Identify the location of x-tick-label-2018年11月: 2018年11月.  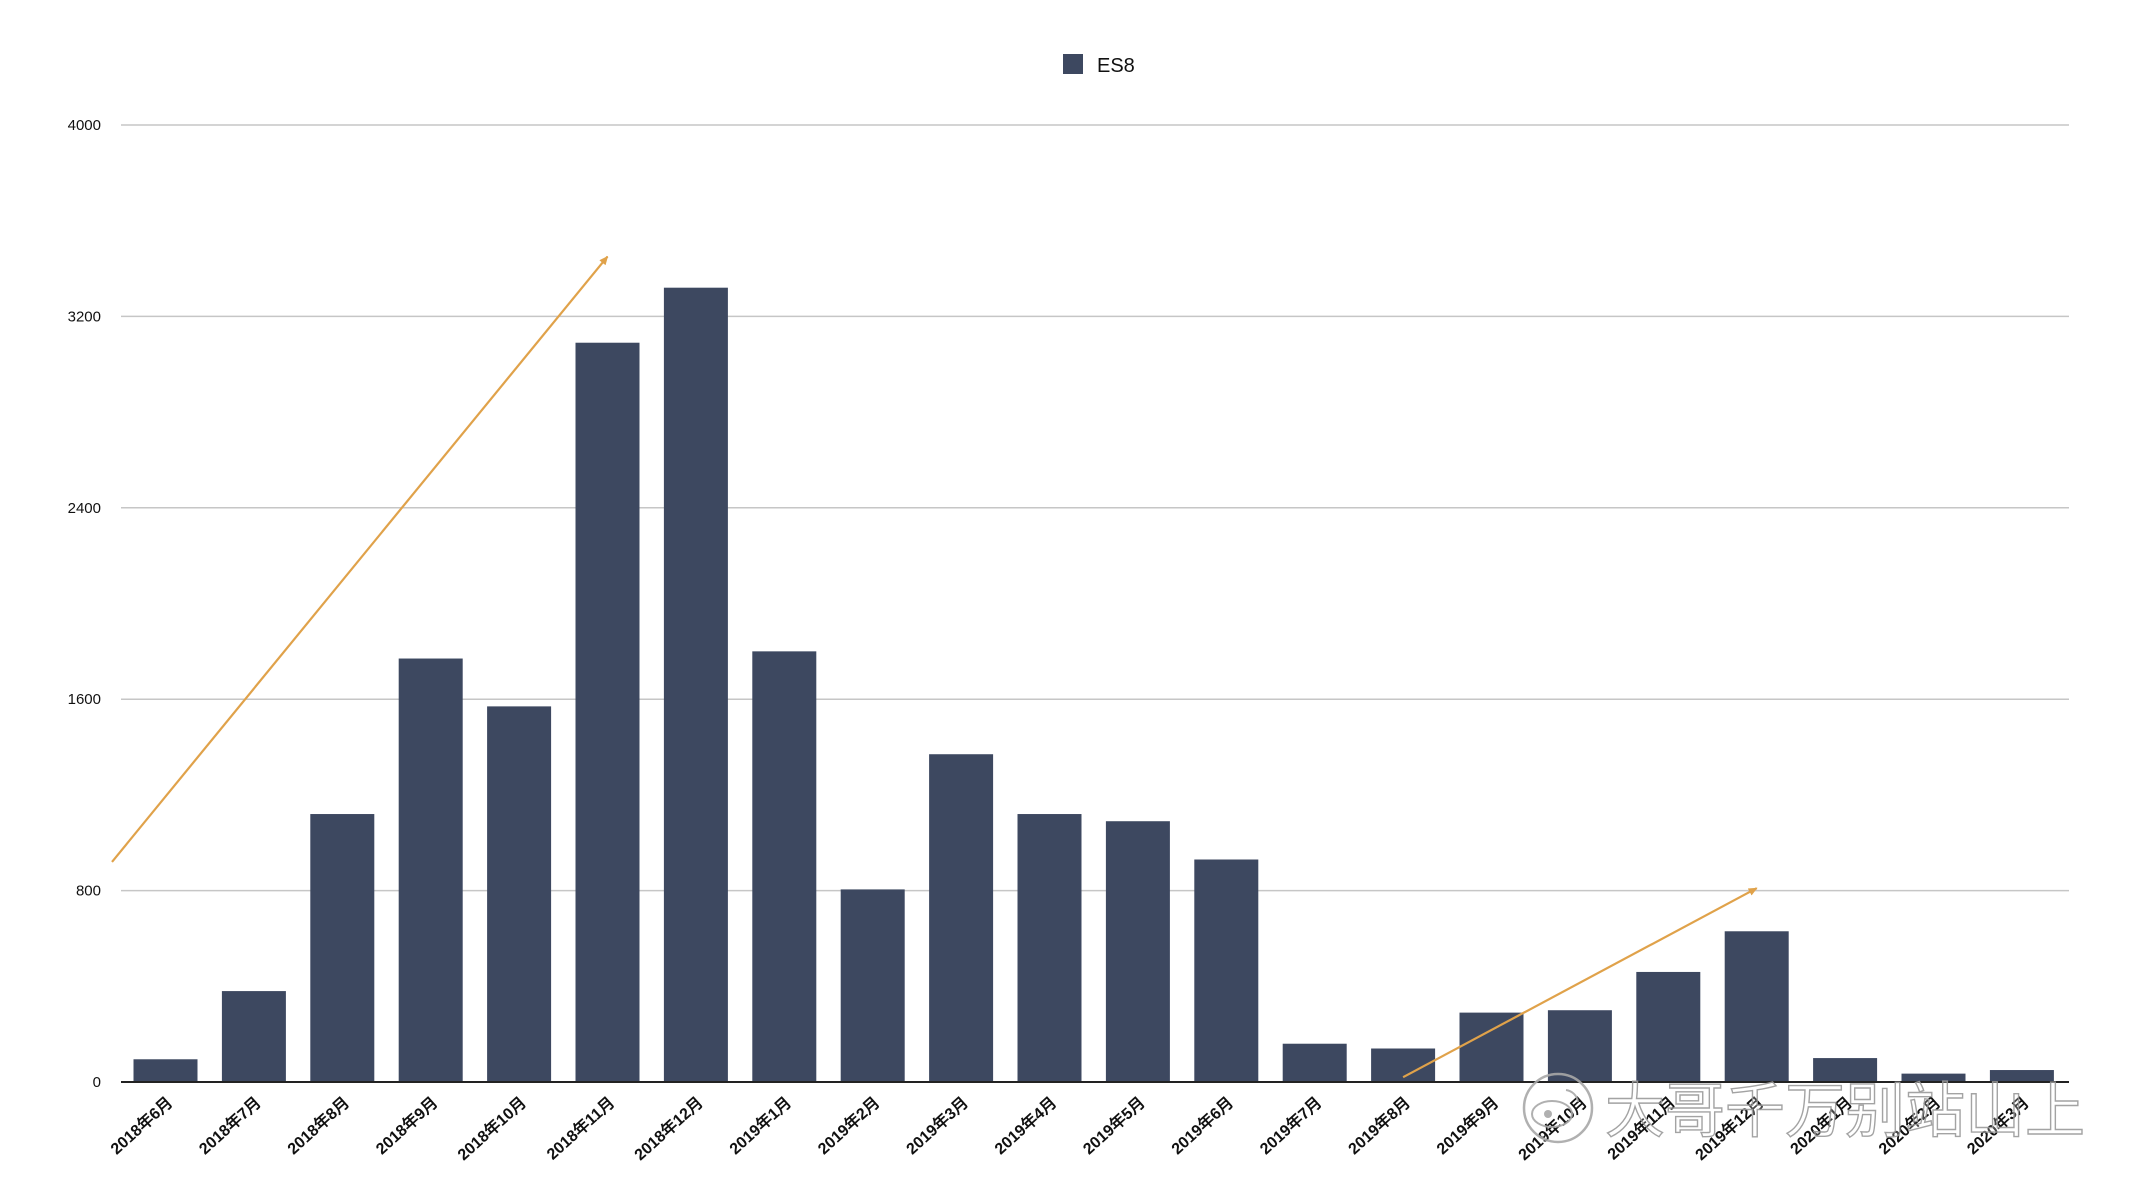
(581, 1128).